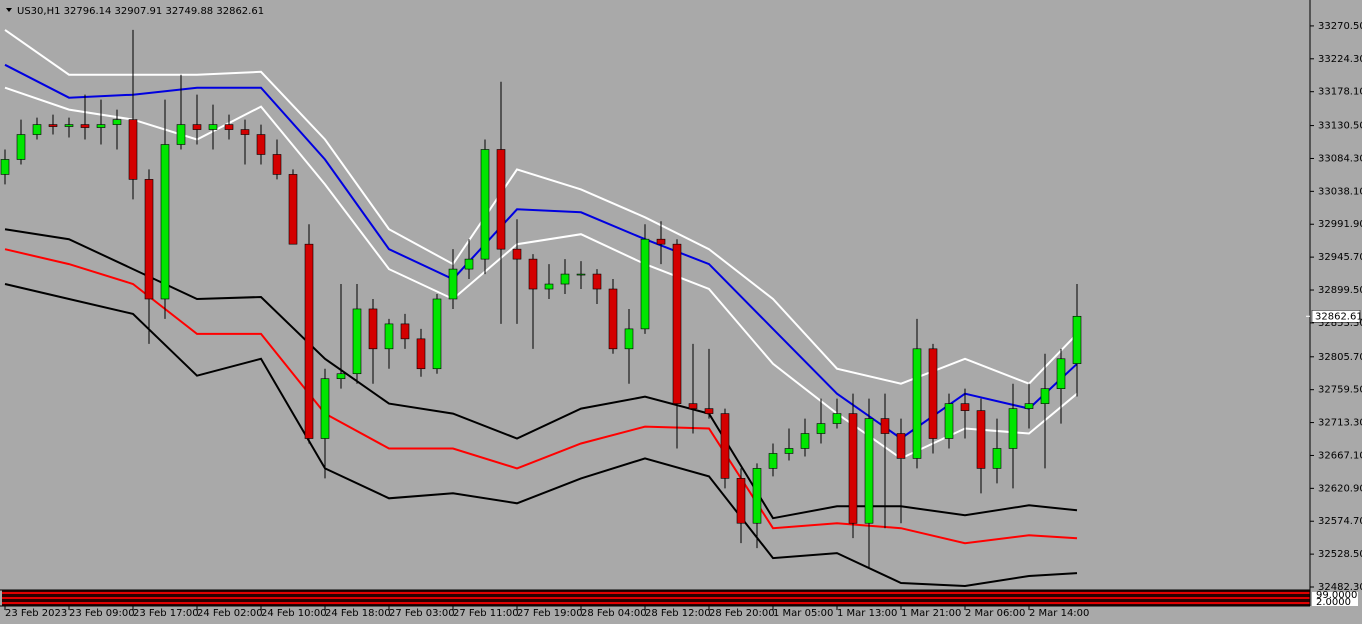  Describe the element at coordinates (166, 613) in the screenshot. I see `x-tick-label: 23 Feb 17:00` at that location.